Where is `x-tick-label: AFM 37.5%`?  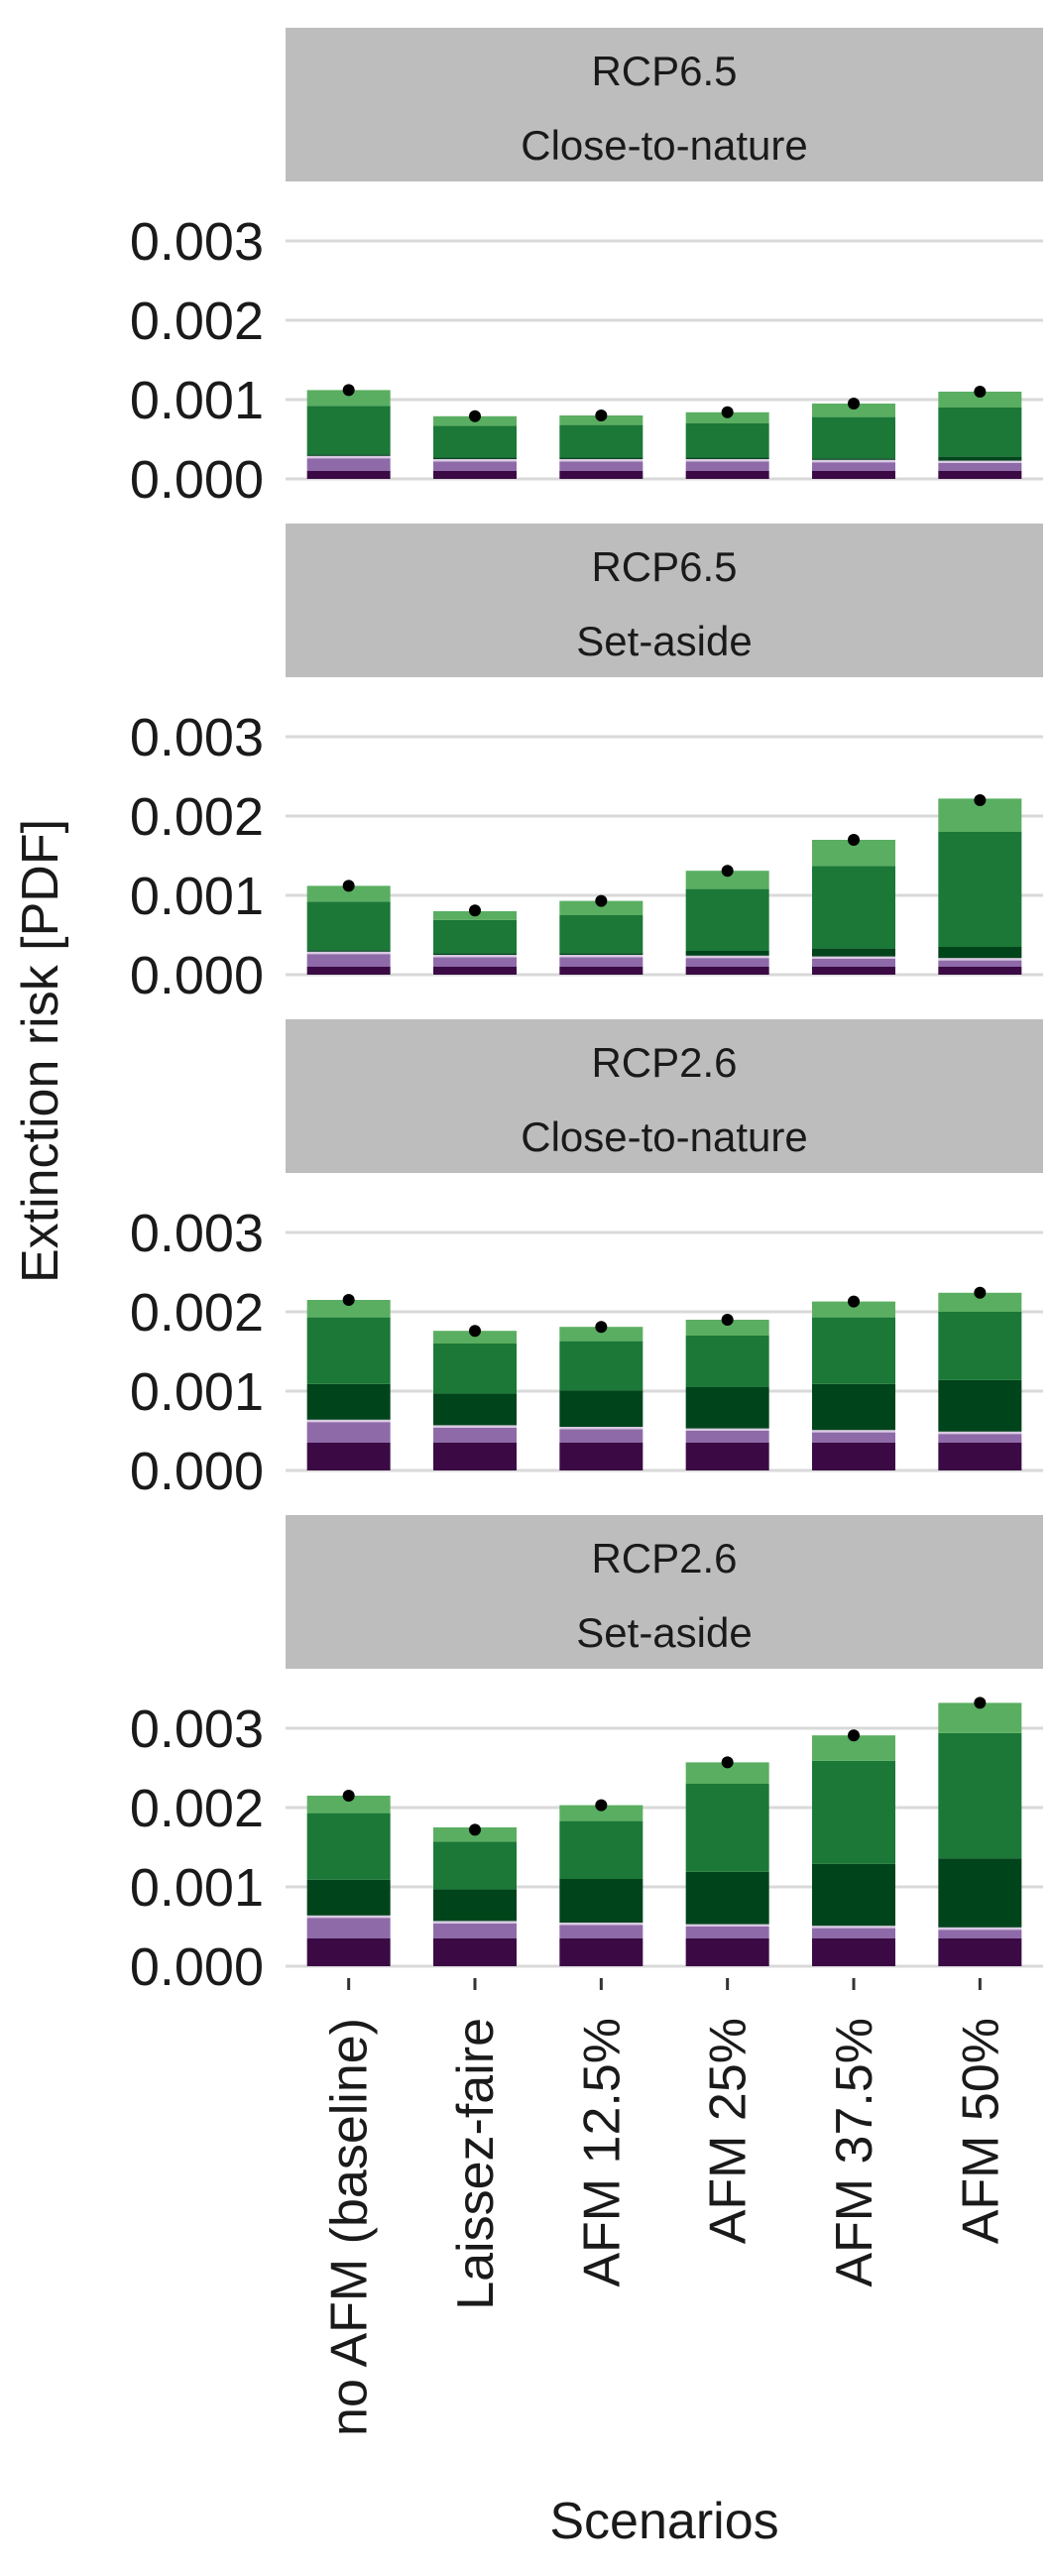 x-tick-label: AFM 37.5% is located at coordinates (854, 2152).